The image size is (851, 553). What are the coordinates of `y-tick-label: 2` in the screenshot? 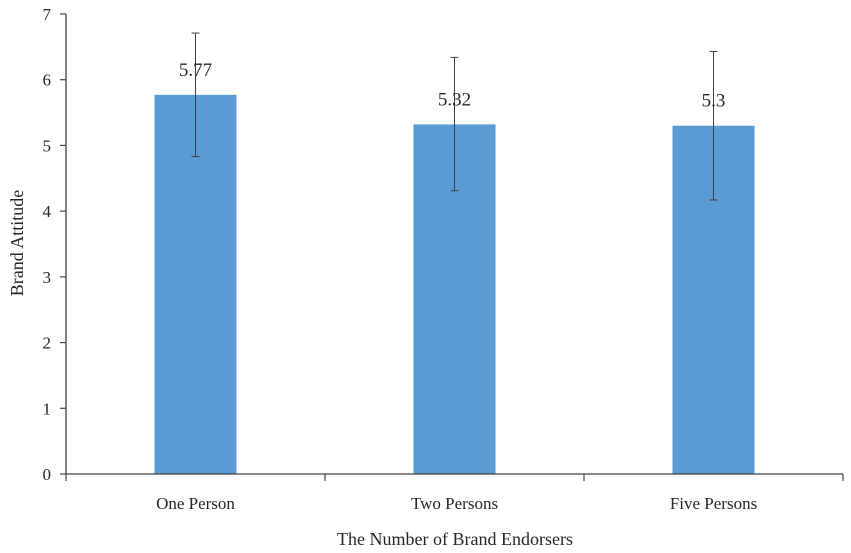 It's located at (47, 343).